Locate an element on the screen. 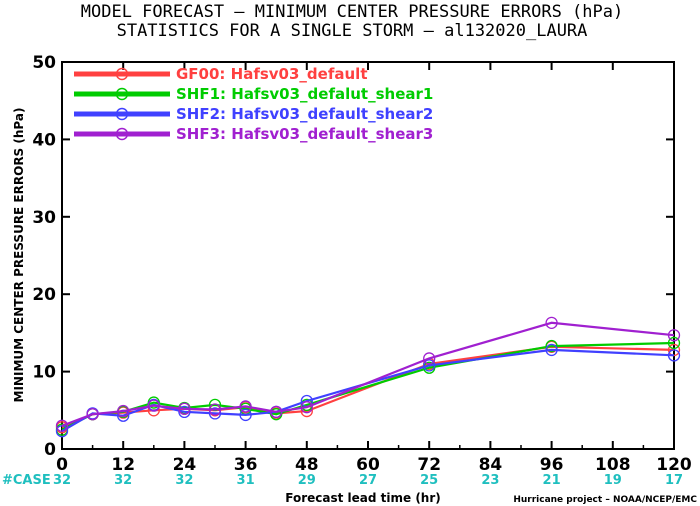 This screenshot has width=700, height=506. x-tick-label: 12 is located at coordinates (123, 465).